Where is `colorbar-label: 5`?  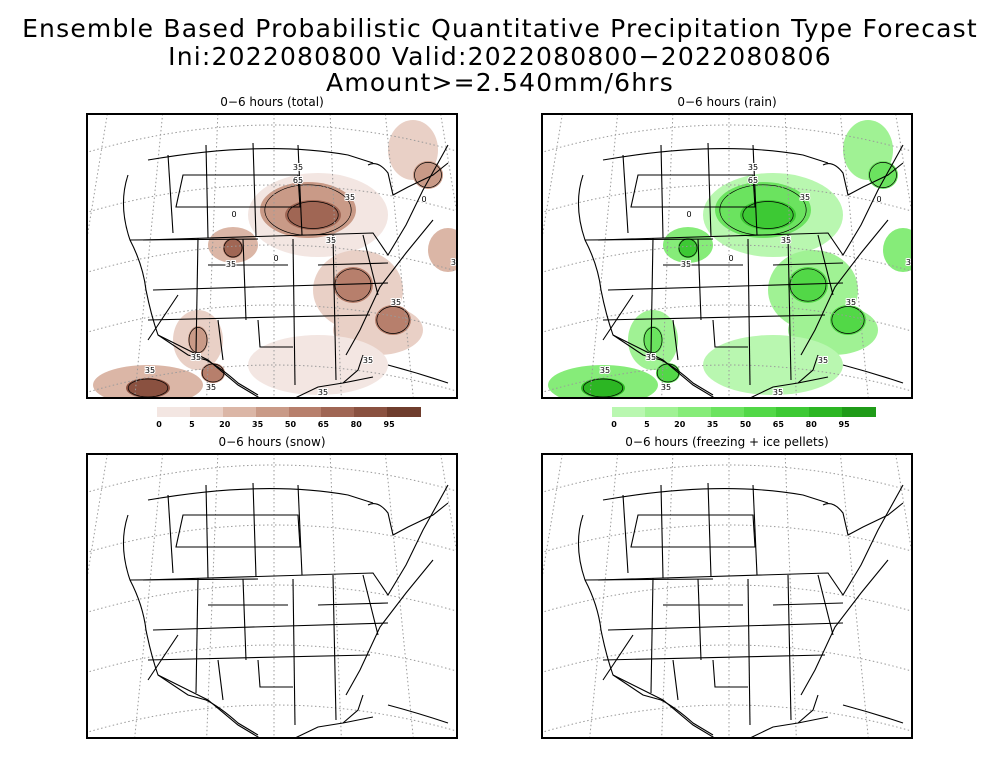 colorbar-label: 5 is located at coordinates (192, 424).